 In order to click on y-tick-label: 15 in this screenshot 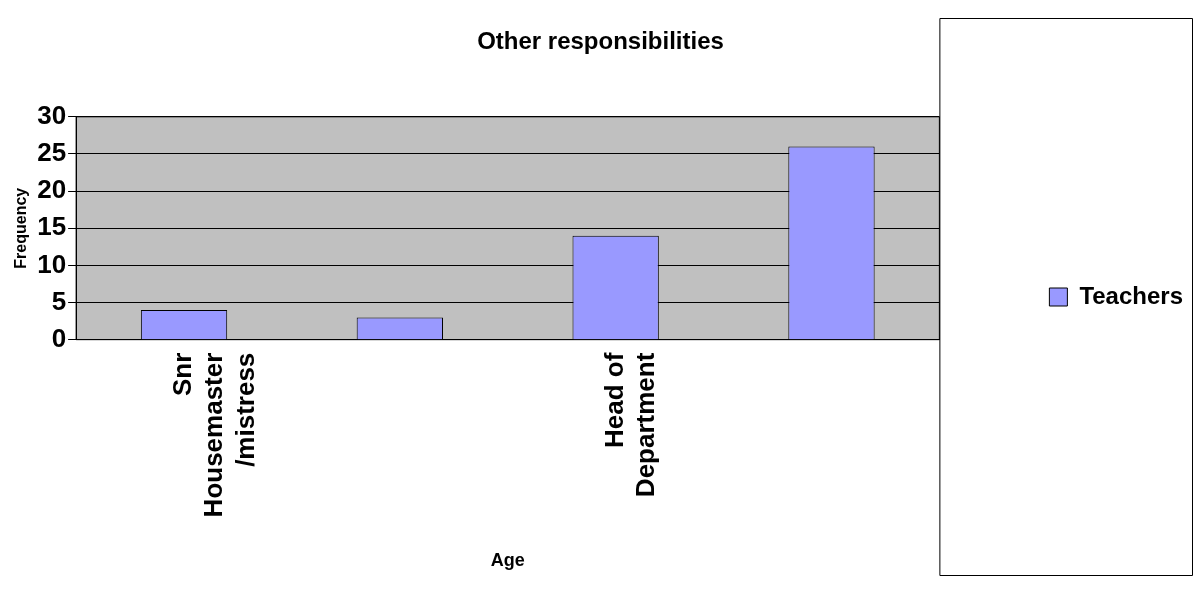, I will do `click(52, 226)`.